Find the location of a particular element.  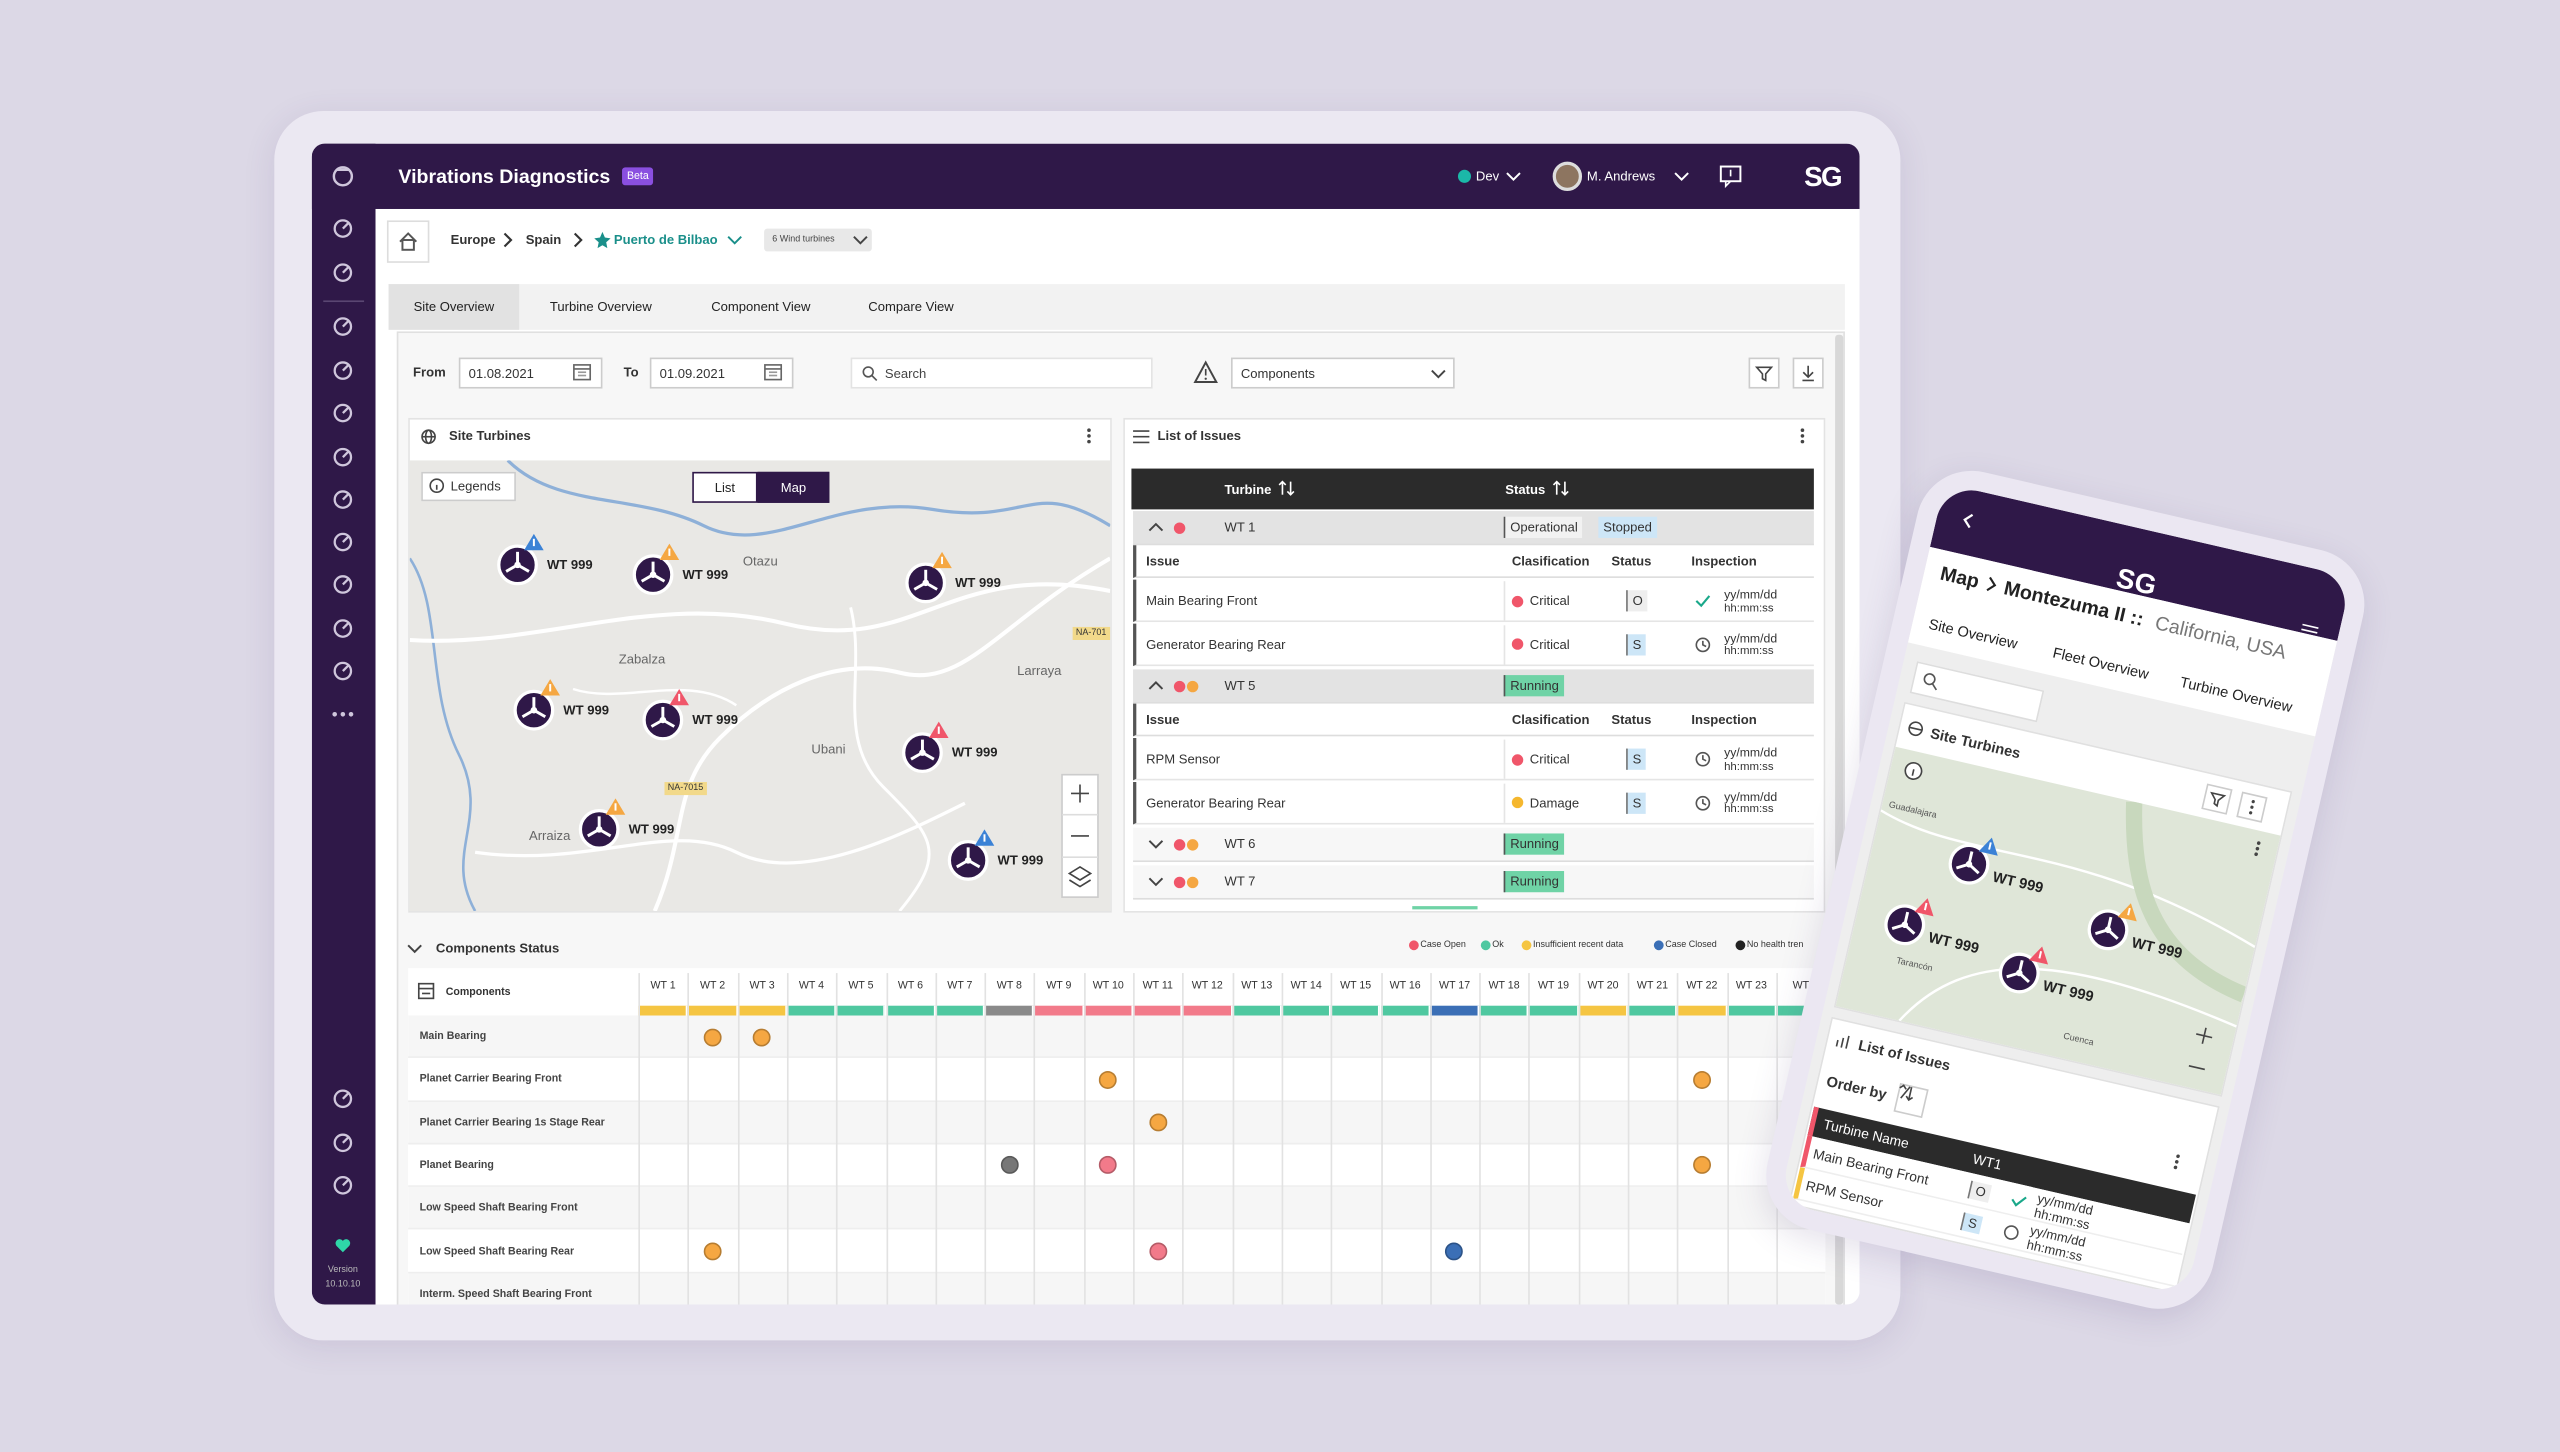

place-label: Zabalza is located at coordinates (642, 659).